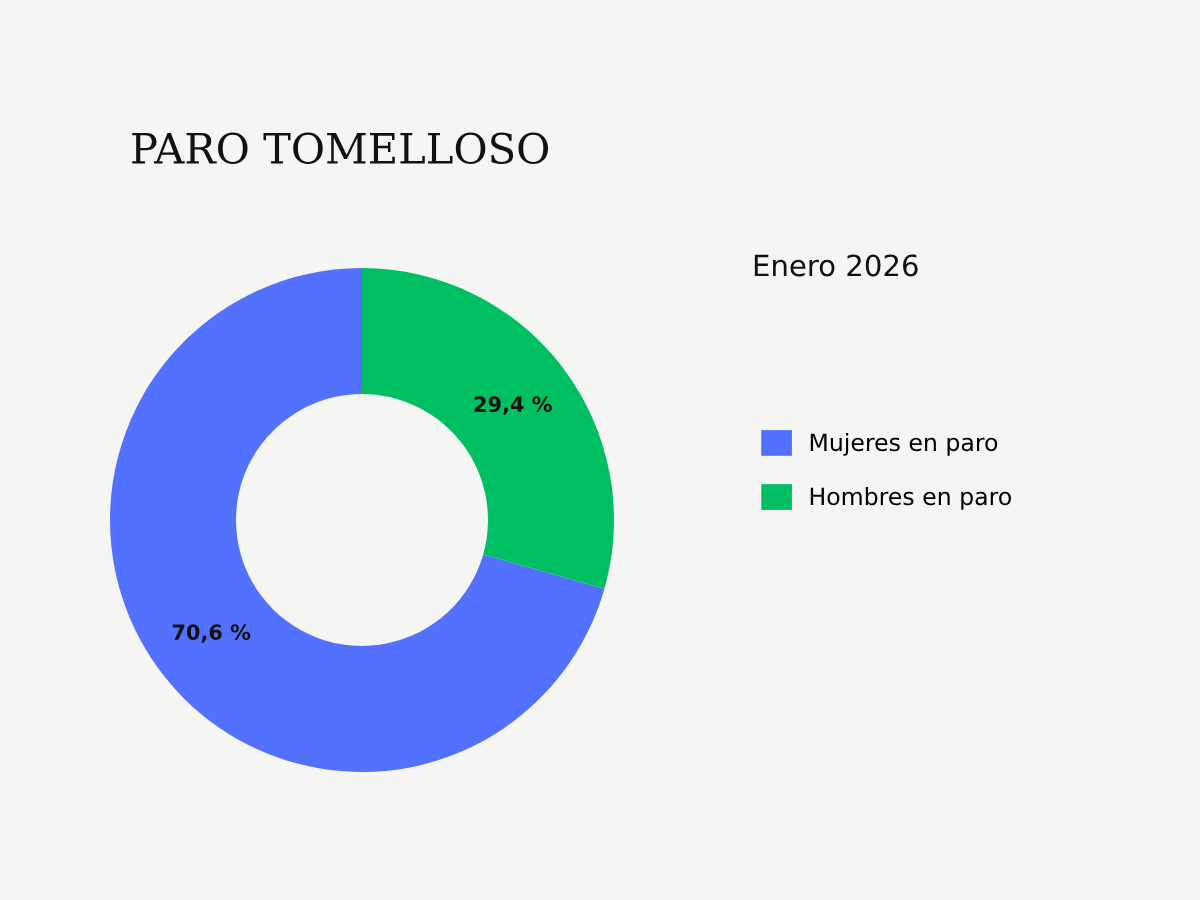 This screenshot has height=900, width=1200. What do you see at coordinates (904, 444) in the screenshot?
I see `legend-label: Mujeres en paro` at bounding box center [904, 444].